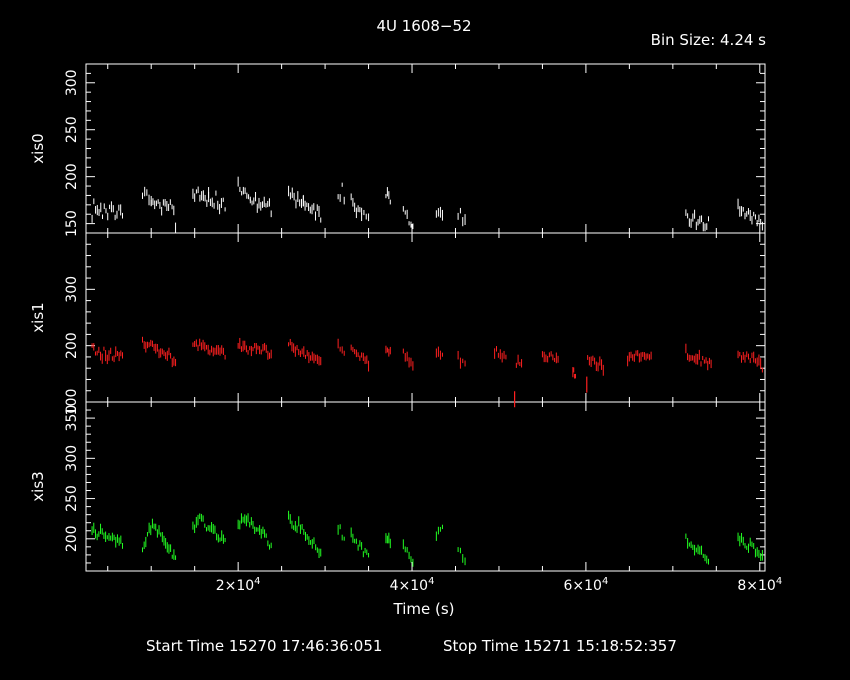 This screenshot has width=850, height=680. What do you see at coordinates (72, 82) in the screenshot?
I see `xis0-ytick-label: 300` at bounding box center [72, 82].